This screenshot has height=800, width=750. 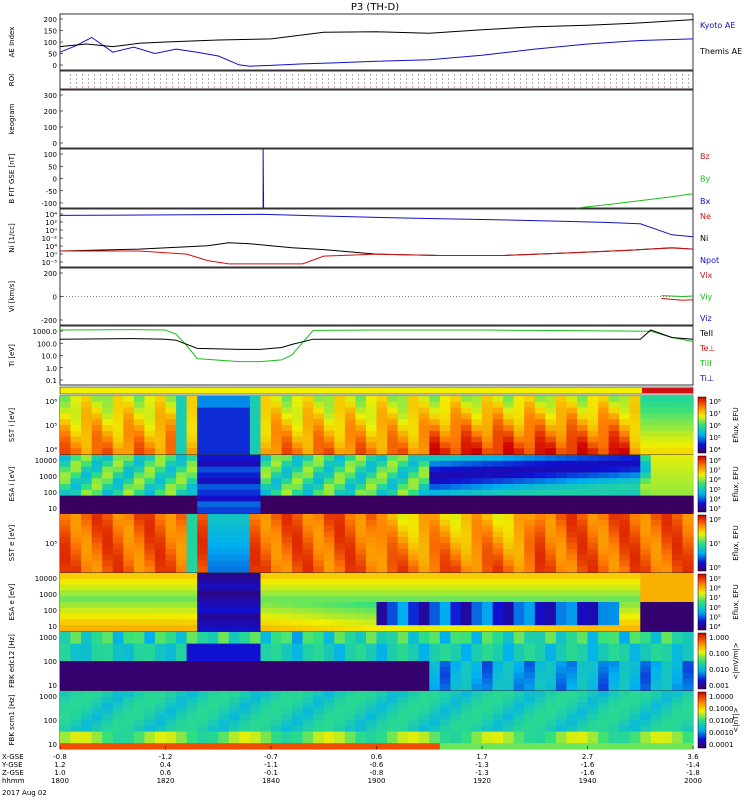 What do you see at coordinates (377, 602) in the screenshot?
I see `panel-esa-electron-cells` at bounding box center [377, 602].